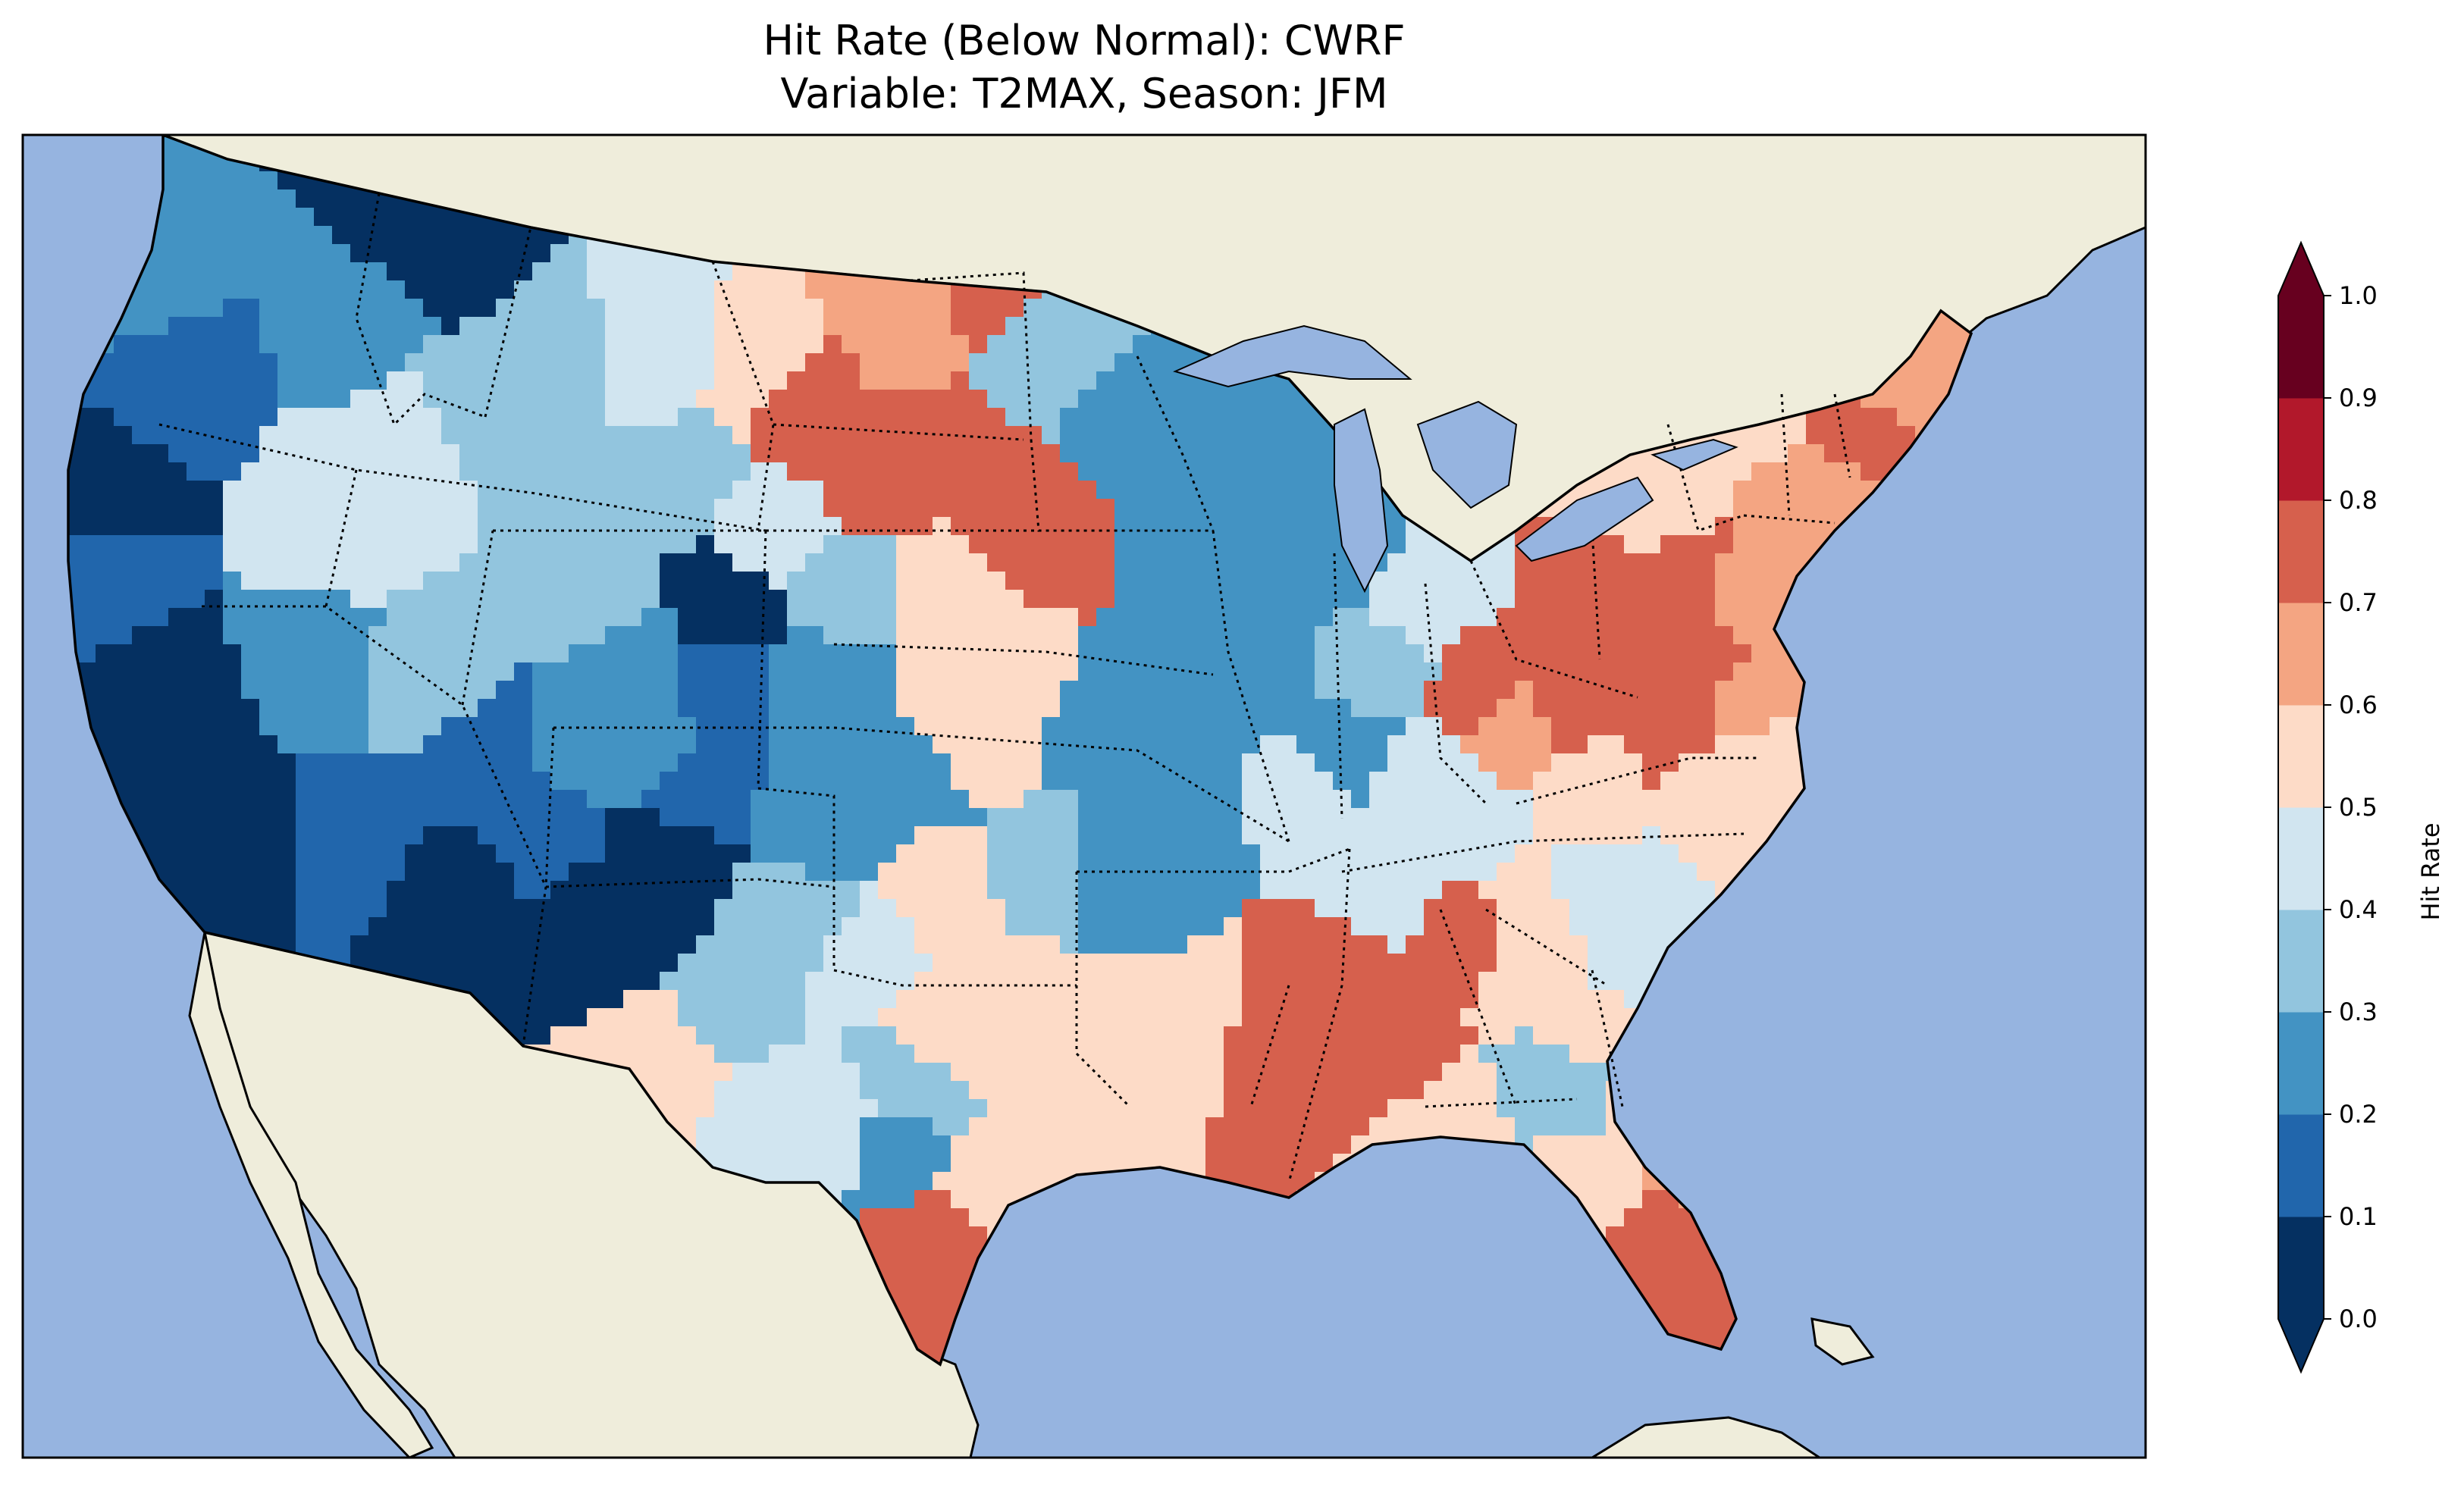  Describe the element at coordinates (2327, 807) in the screenshot. I see `colorbar: 0.0 0.1 0.2 0.3 0.4 0.5 0.6 0.7 0.8 0.9 1.0` at that location.